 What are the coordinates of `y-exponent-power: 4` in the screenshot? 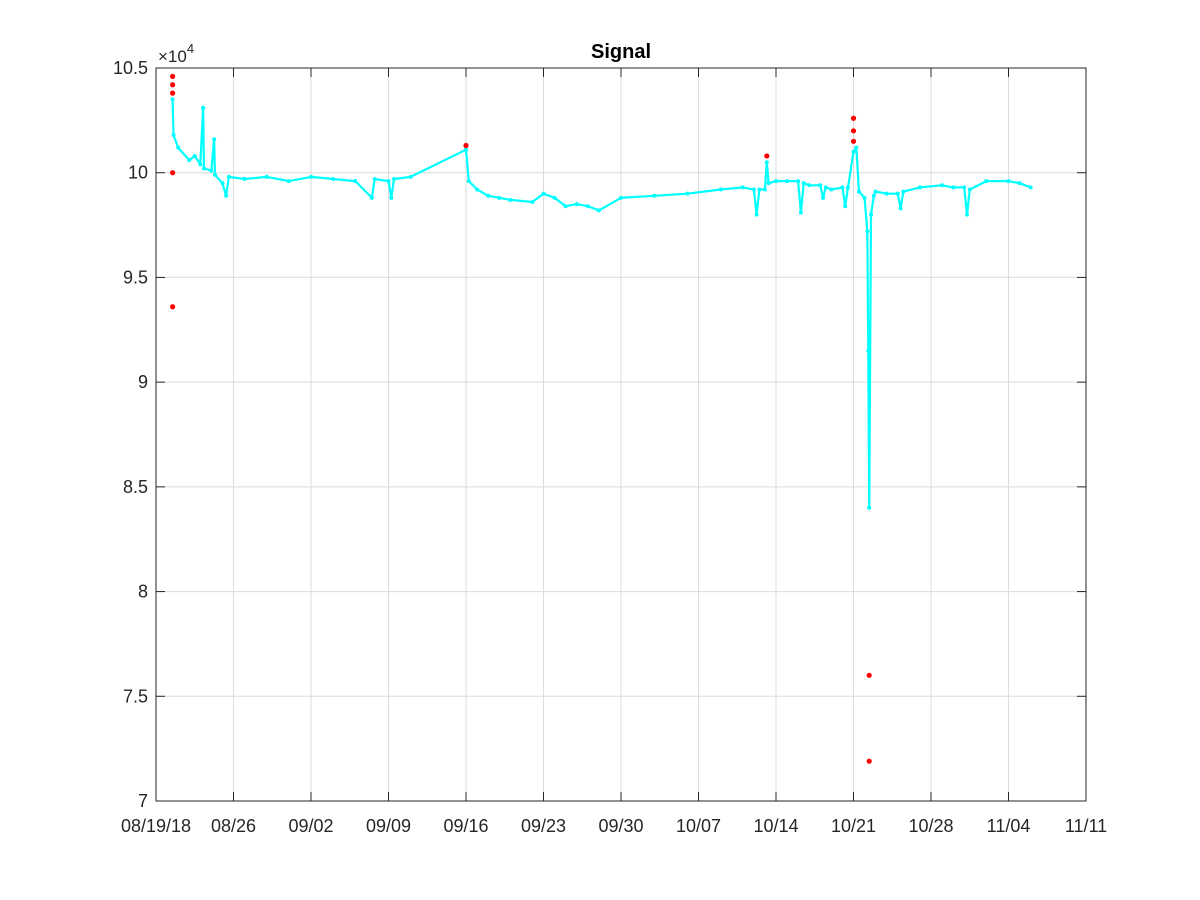 It's located at (190, 48).